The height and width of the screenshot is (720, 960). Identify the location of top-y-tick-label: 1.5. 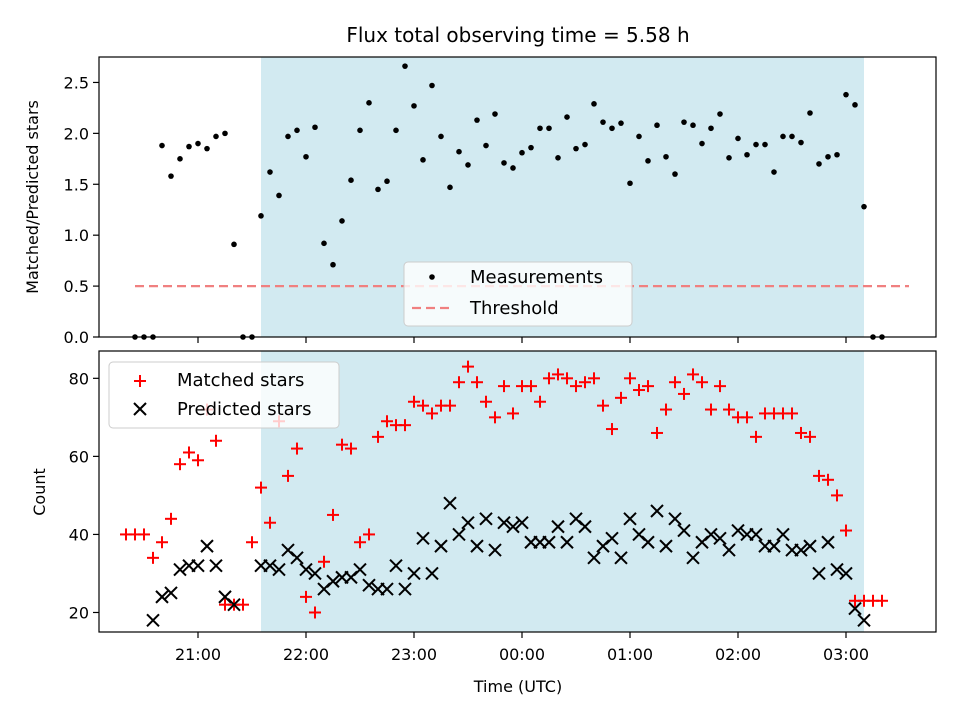
(76, 184).